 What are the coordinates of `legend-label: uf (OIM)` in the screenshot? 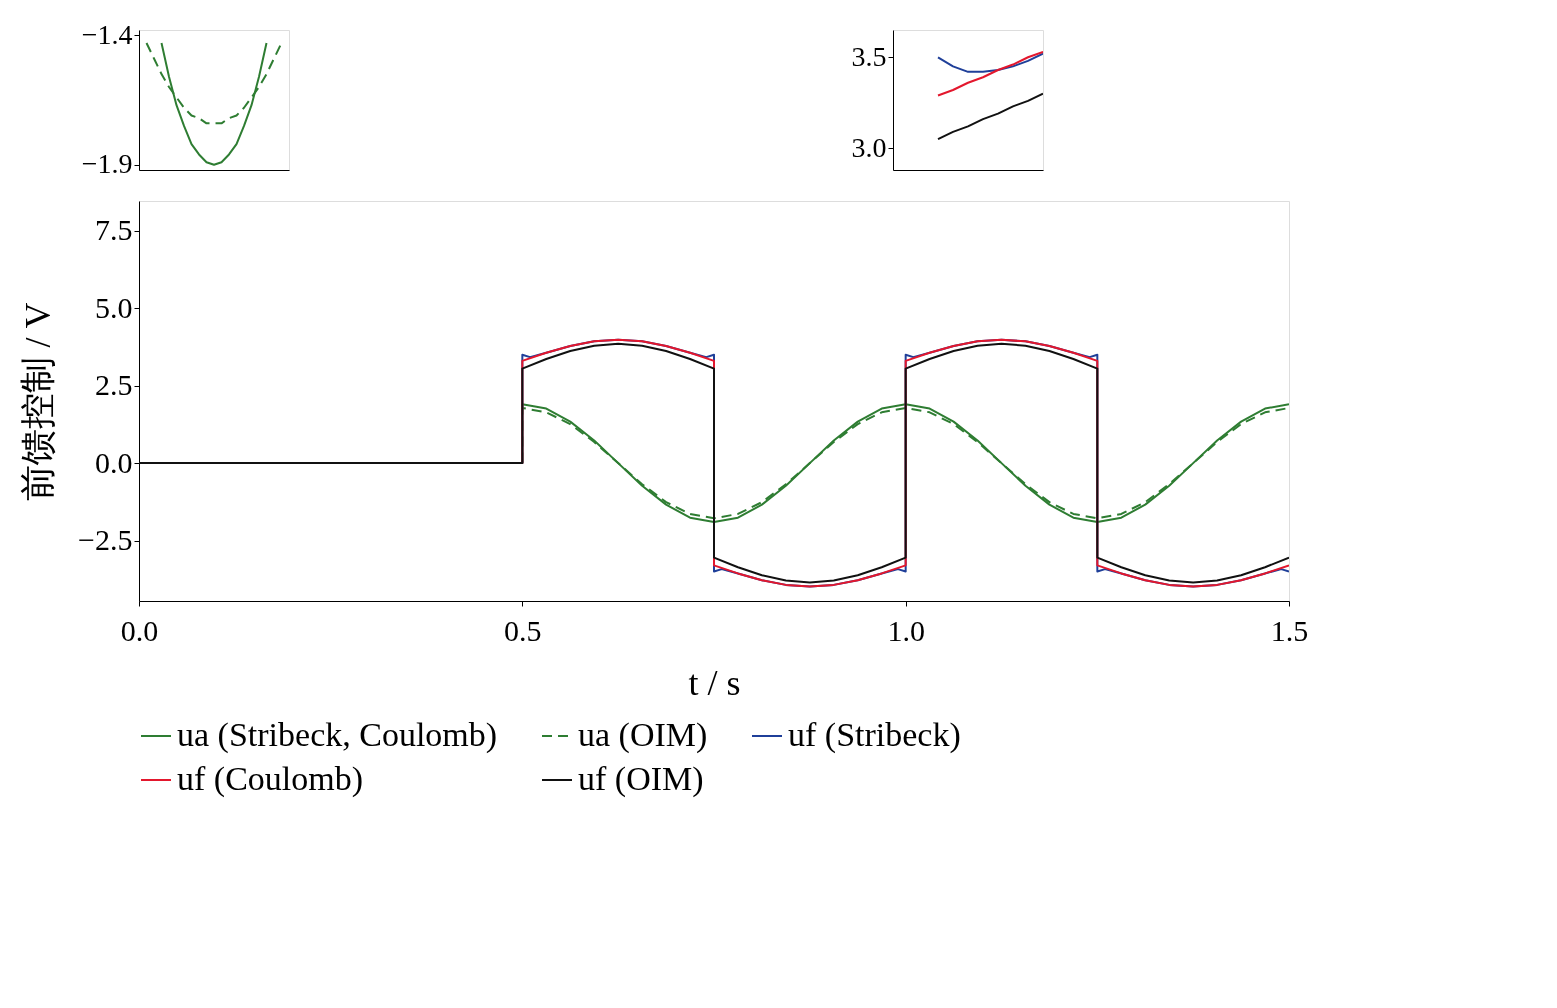 It's located at (641, 779).